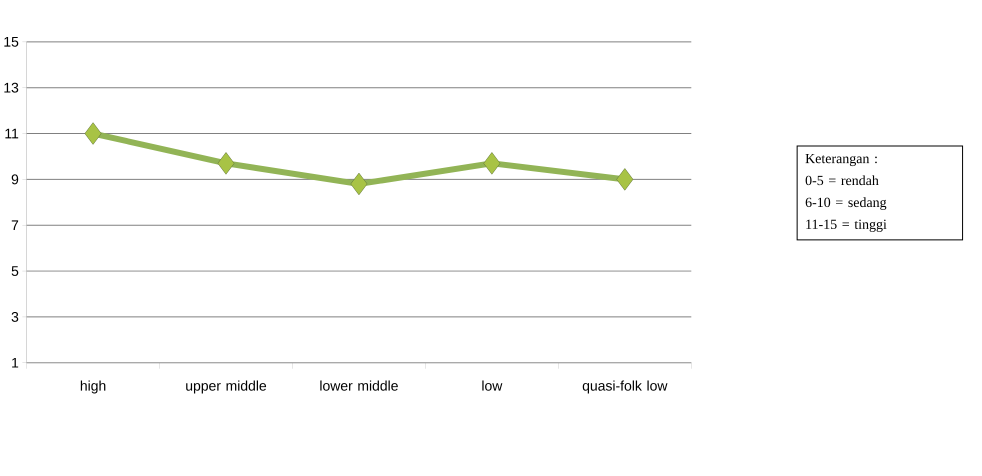 This screenshot has width=982, height=476. I want to click on y-tick-label: 5, so click(15, 271).